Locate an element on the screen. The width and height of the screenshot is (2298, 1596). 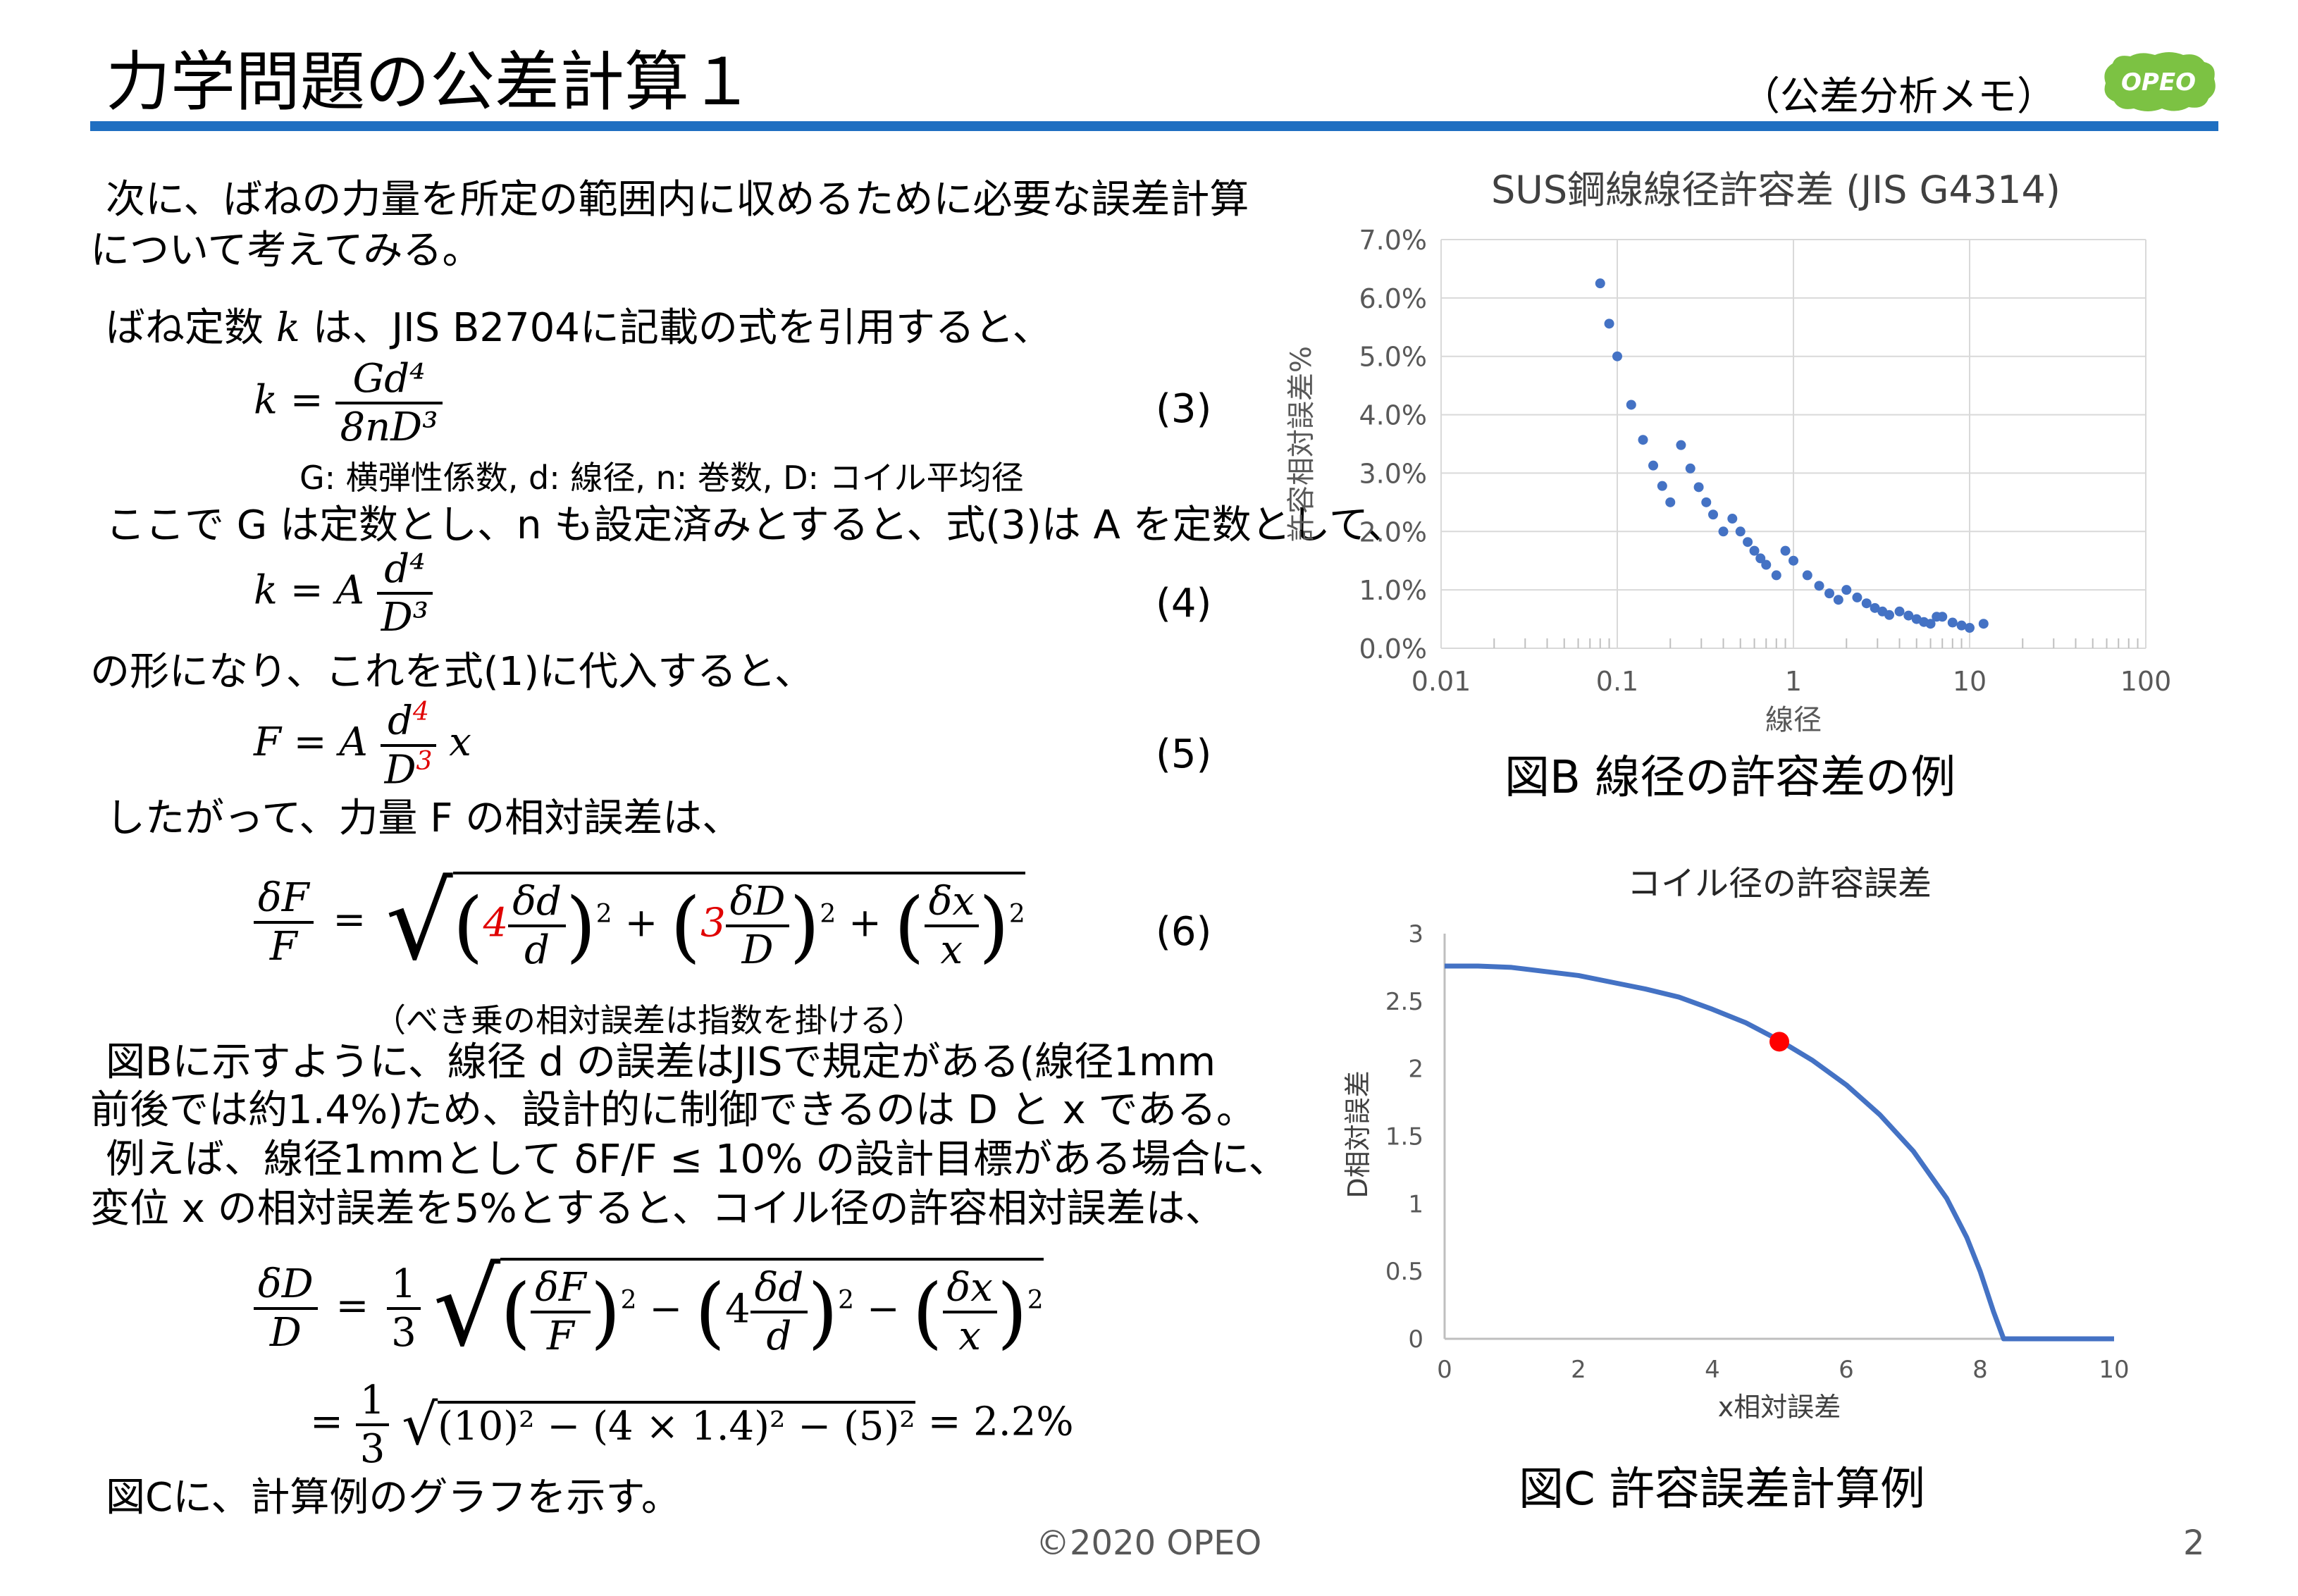
eq6-term-2: δD D is located at coordinates (757, 926).